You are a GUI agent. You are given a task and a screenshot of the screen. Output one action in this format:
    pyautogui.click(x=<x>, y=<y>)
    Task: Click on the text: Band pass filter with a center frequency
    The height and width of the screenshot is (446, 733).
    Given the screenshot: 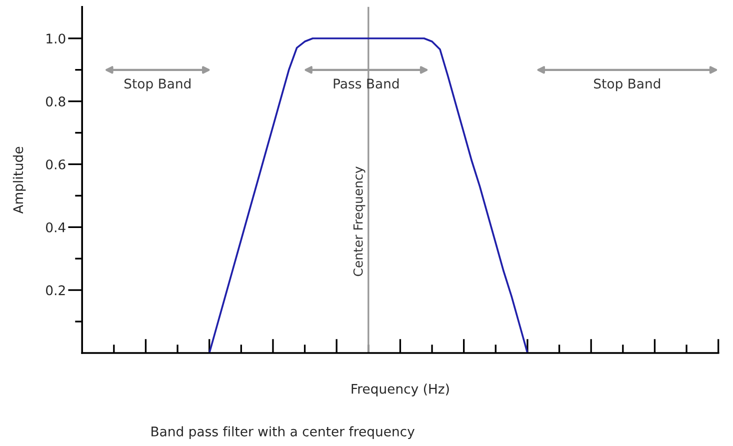 What is the action you would take?
    pyautogui.click(x=283, y=433)
    